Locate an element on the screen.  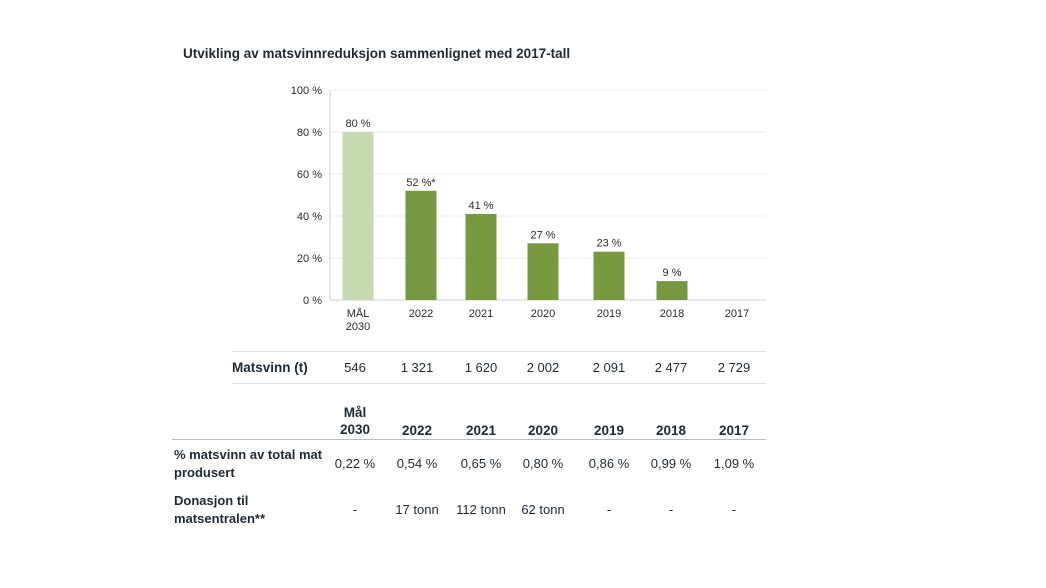
table-header: 2021 is located at coordinates (481, 430).